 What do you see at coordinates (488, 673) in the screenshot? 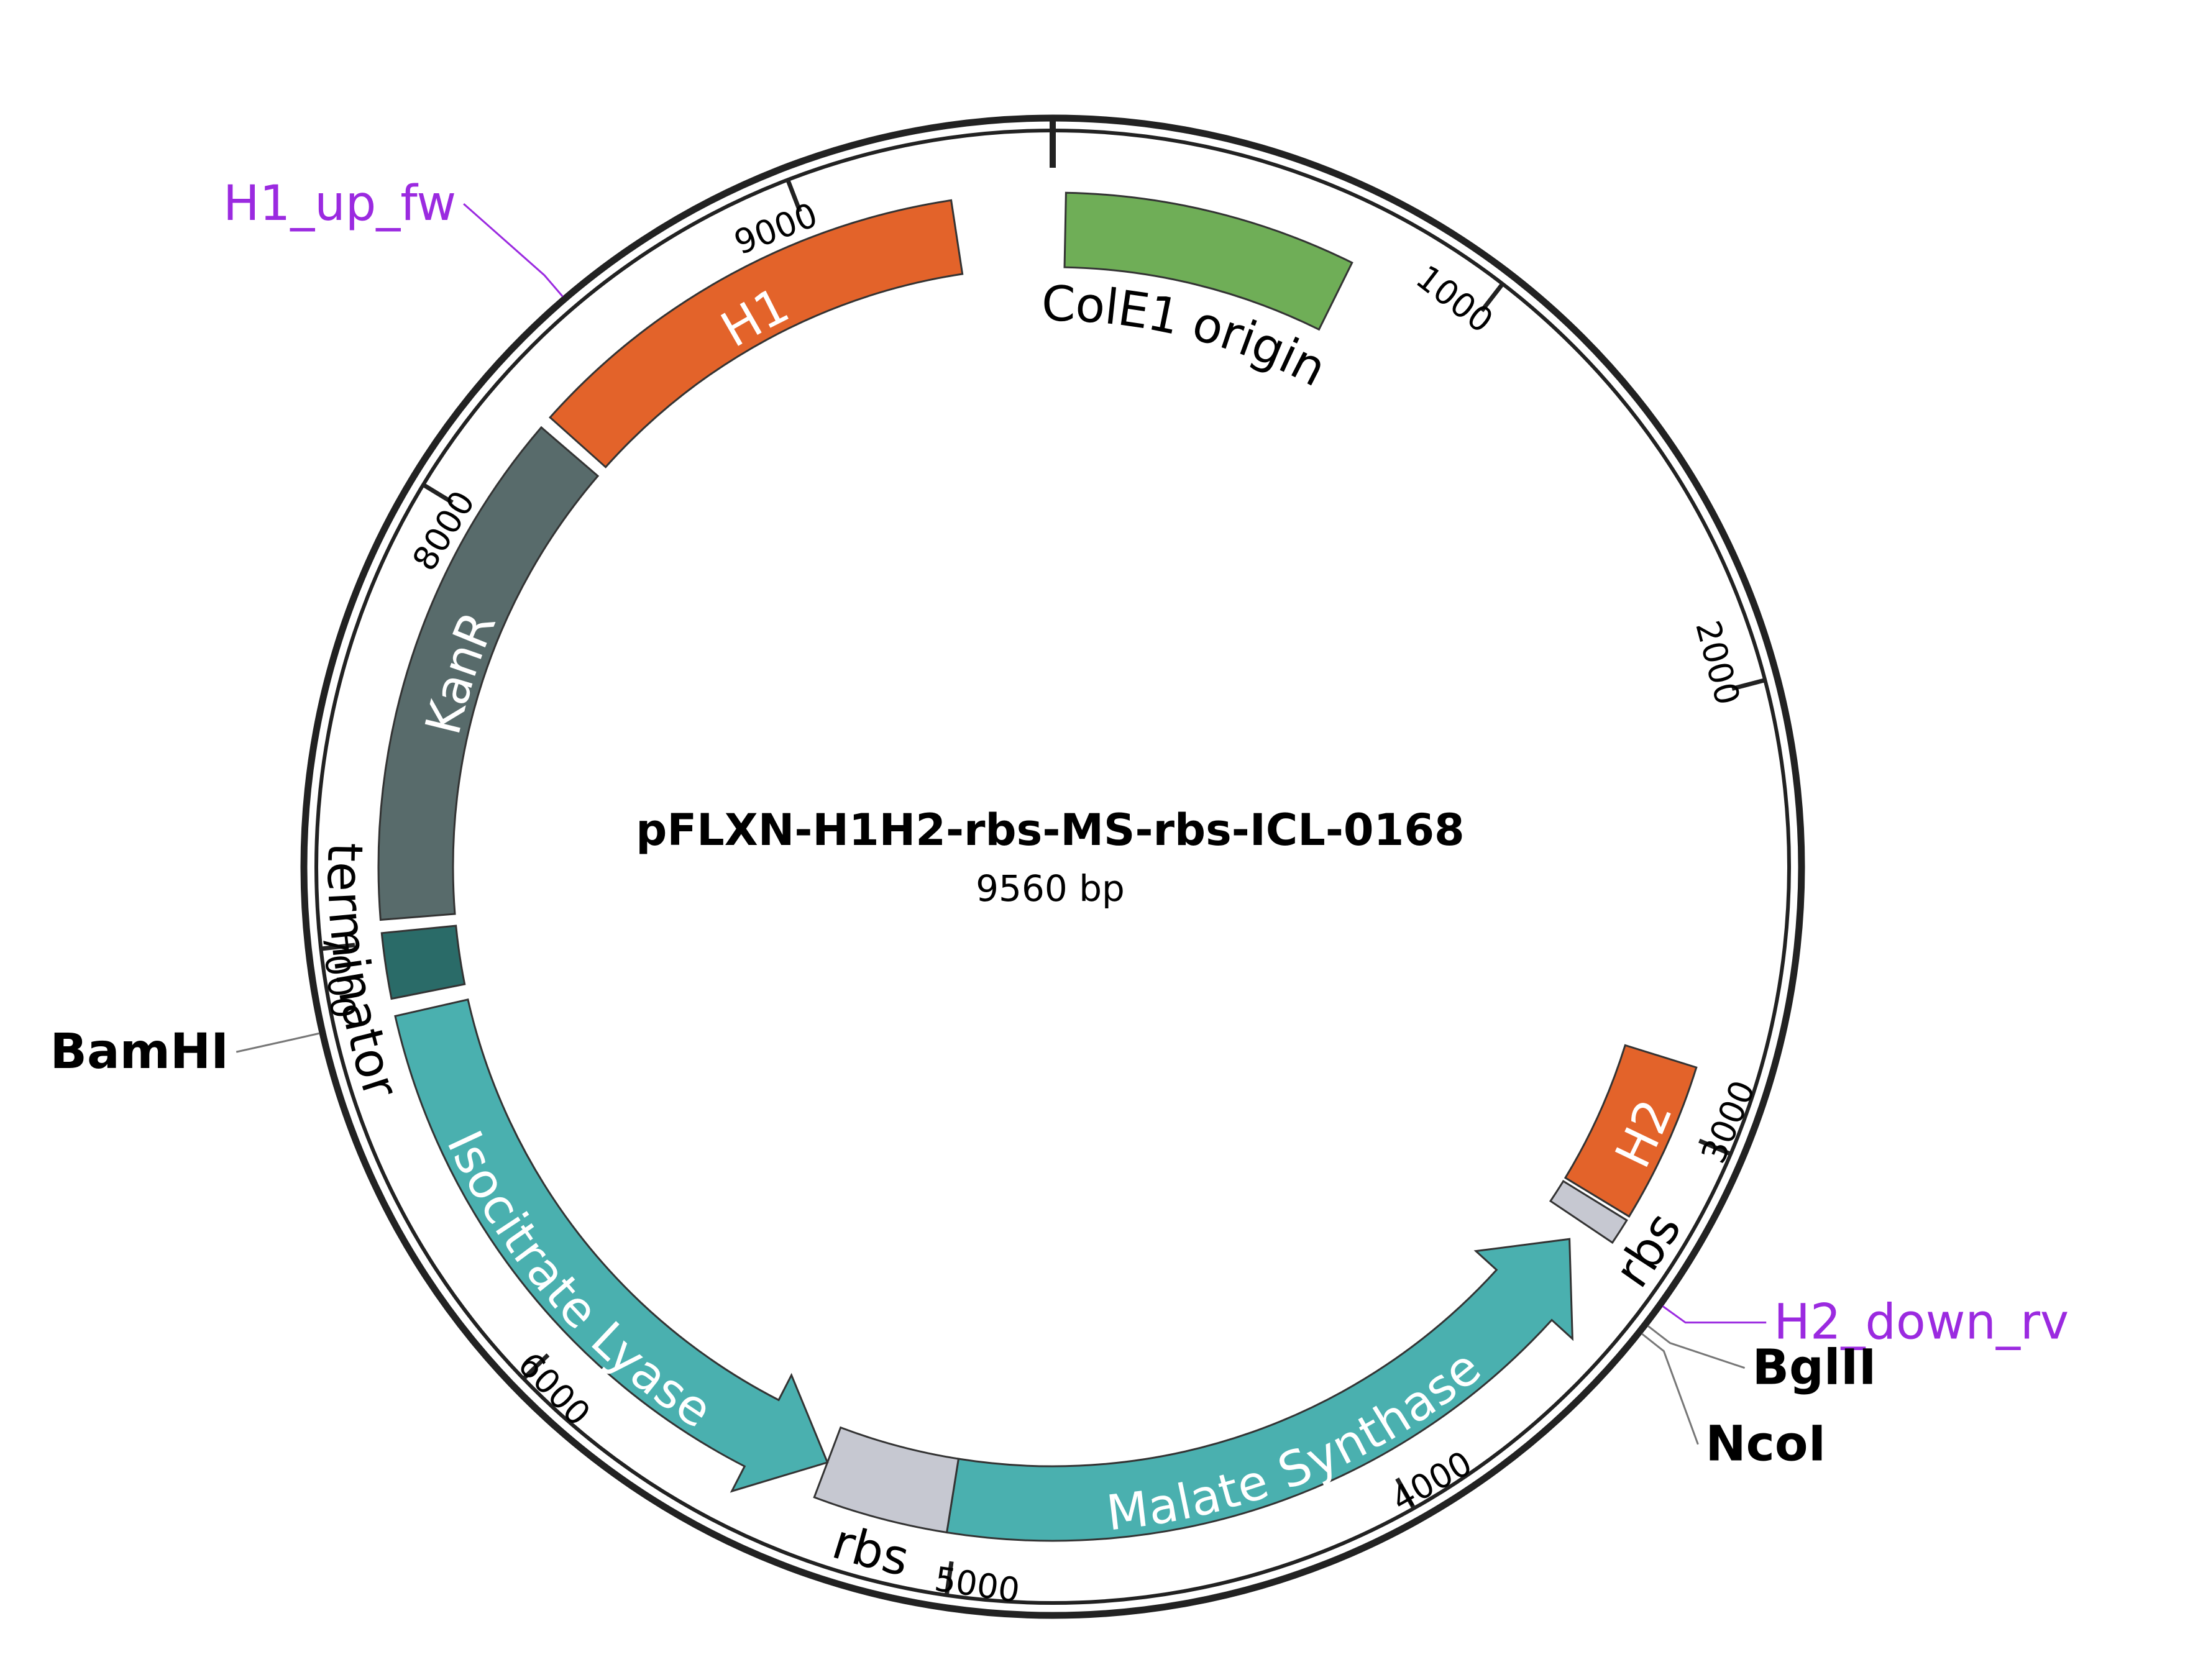
I see `feature-shape-kanr` at bounding box center [488, 673].